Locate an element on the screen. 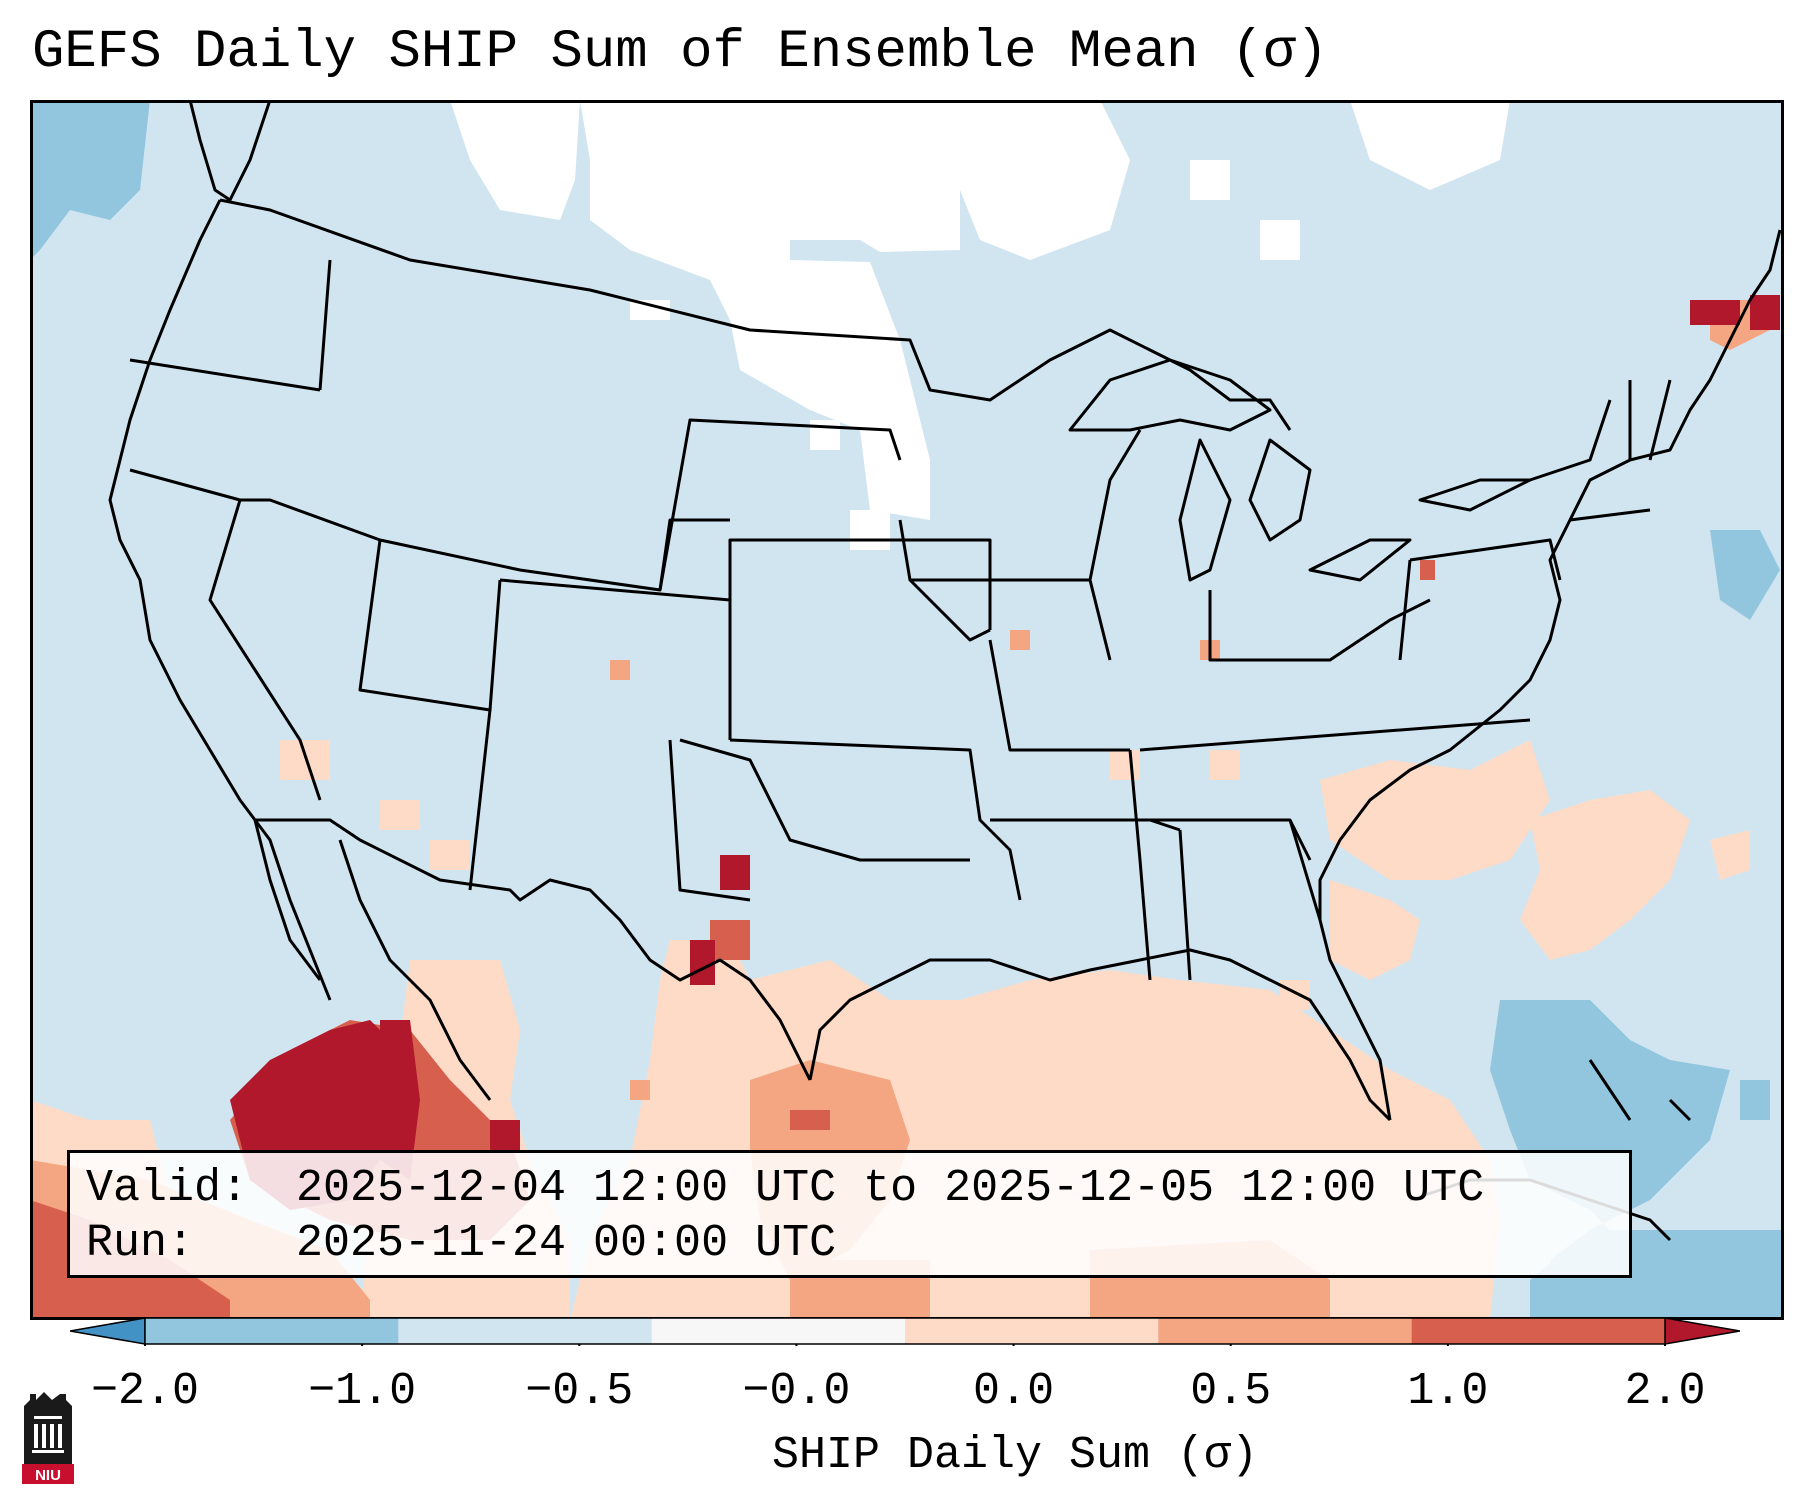 The height and width of the screenshot is (1506, 1803). colorbar-tick-label: −0.5 is located at coordinates (579, 1391).